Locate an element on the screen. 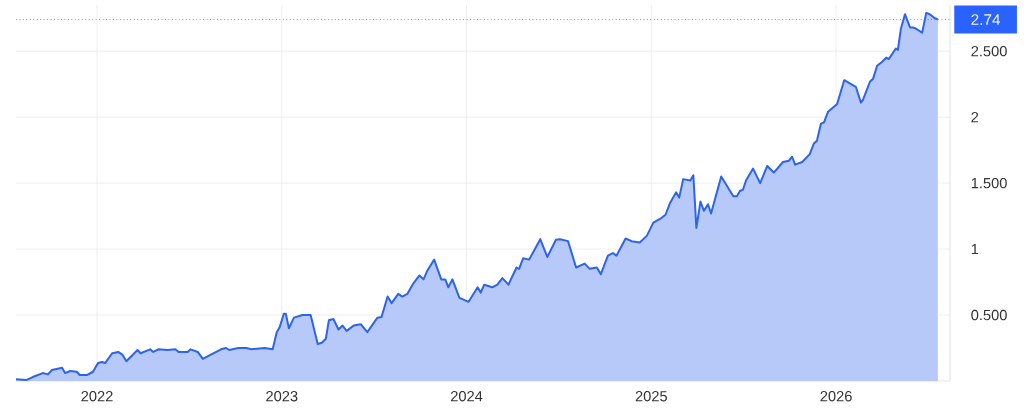 The height and width of the screenshot is (413, 1024). x-tick-label: 2022 is located at coordinates (97, 396).